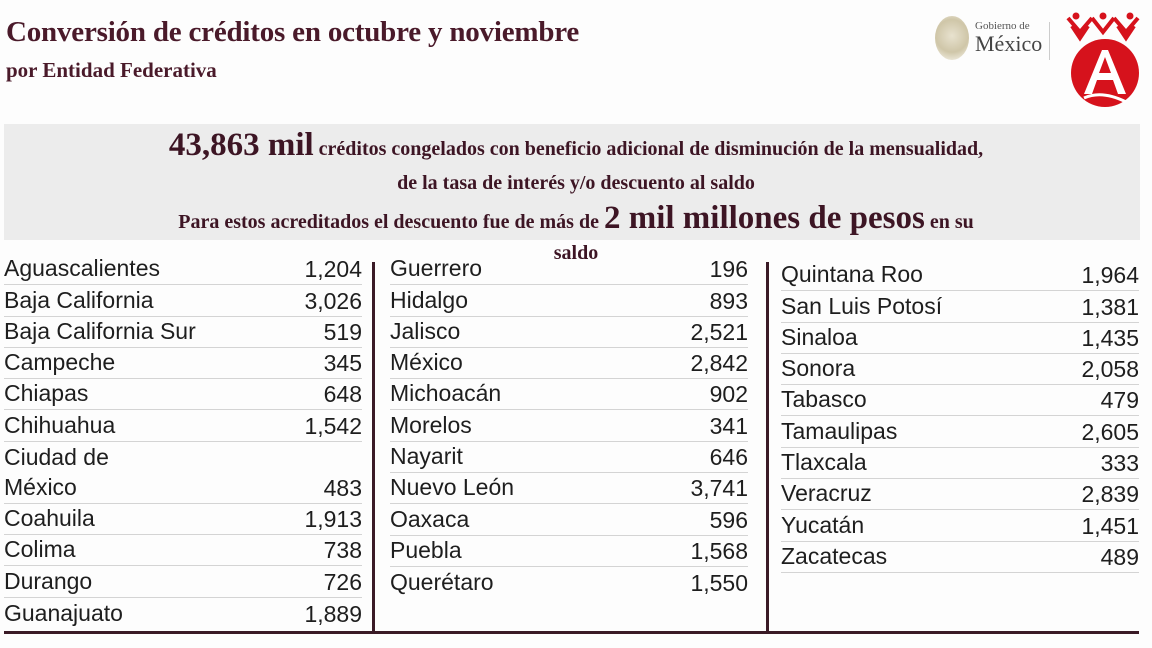 The image size is (1152, 648). Describe the element at coordinates (183, 520) in the screenshot. I see `table-row: Coahuila 1,913` at that location.